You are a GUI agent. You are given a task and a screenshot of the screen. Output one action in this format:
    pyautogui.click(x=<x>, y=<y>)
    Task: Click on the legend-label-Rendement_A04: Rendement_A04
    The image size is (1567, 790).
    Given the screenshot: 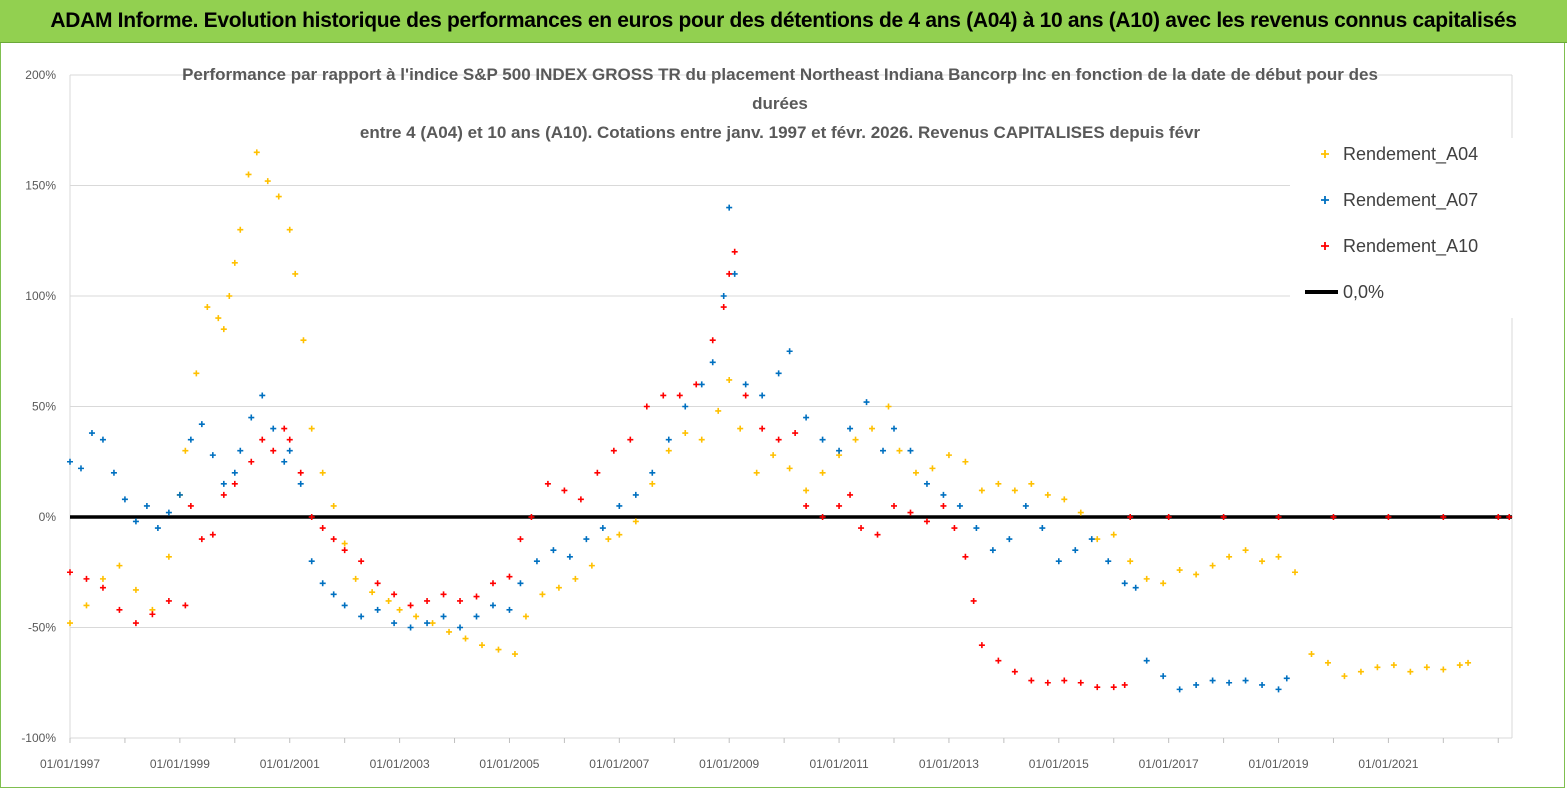 What is the action you would take?
    pyautogui.click(x=1410, y=154)
    